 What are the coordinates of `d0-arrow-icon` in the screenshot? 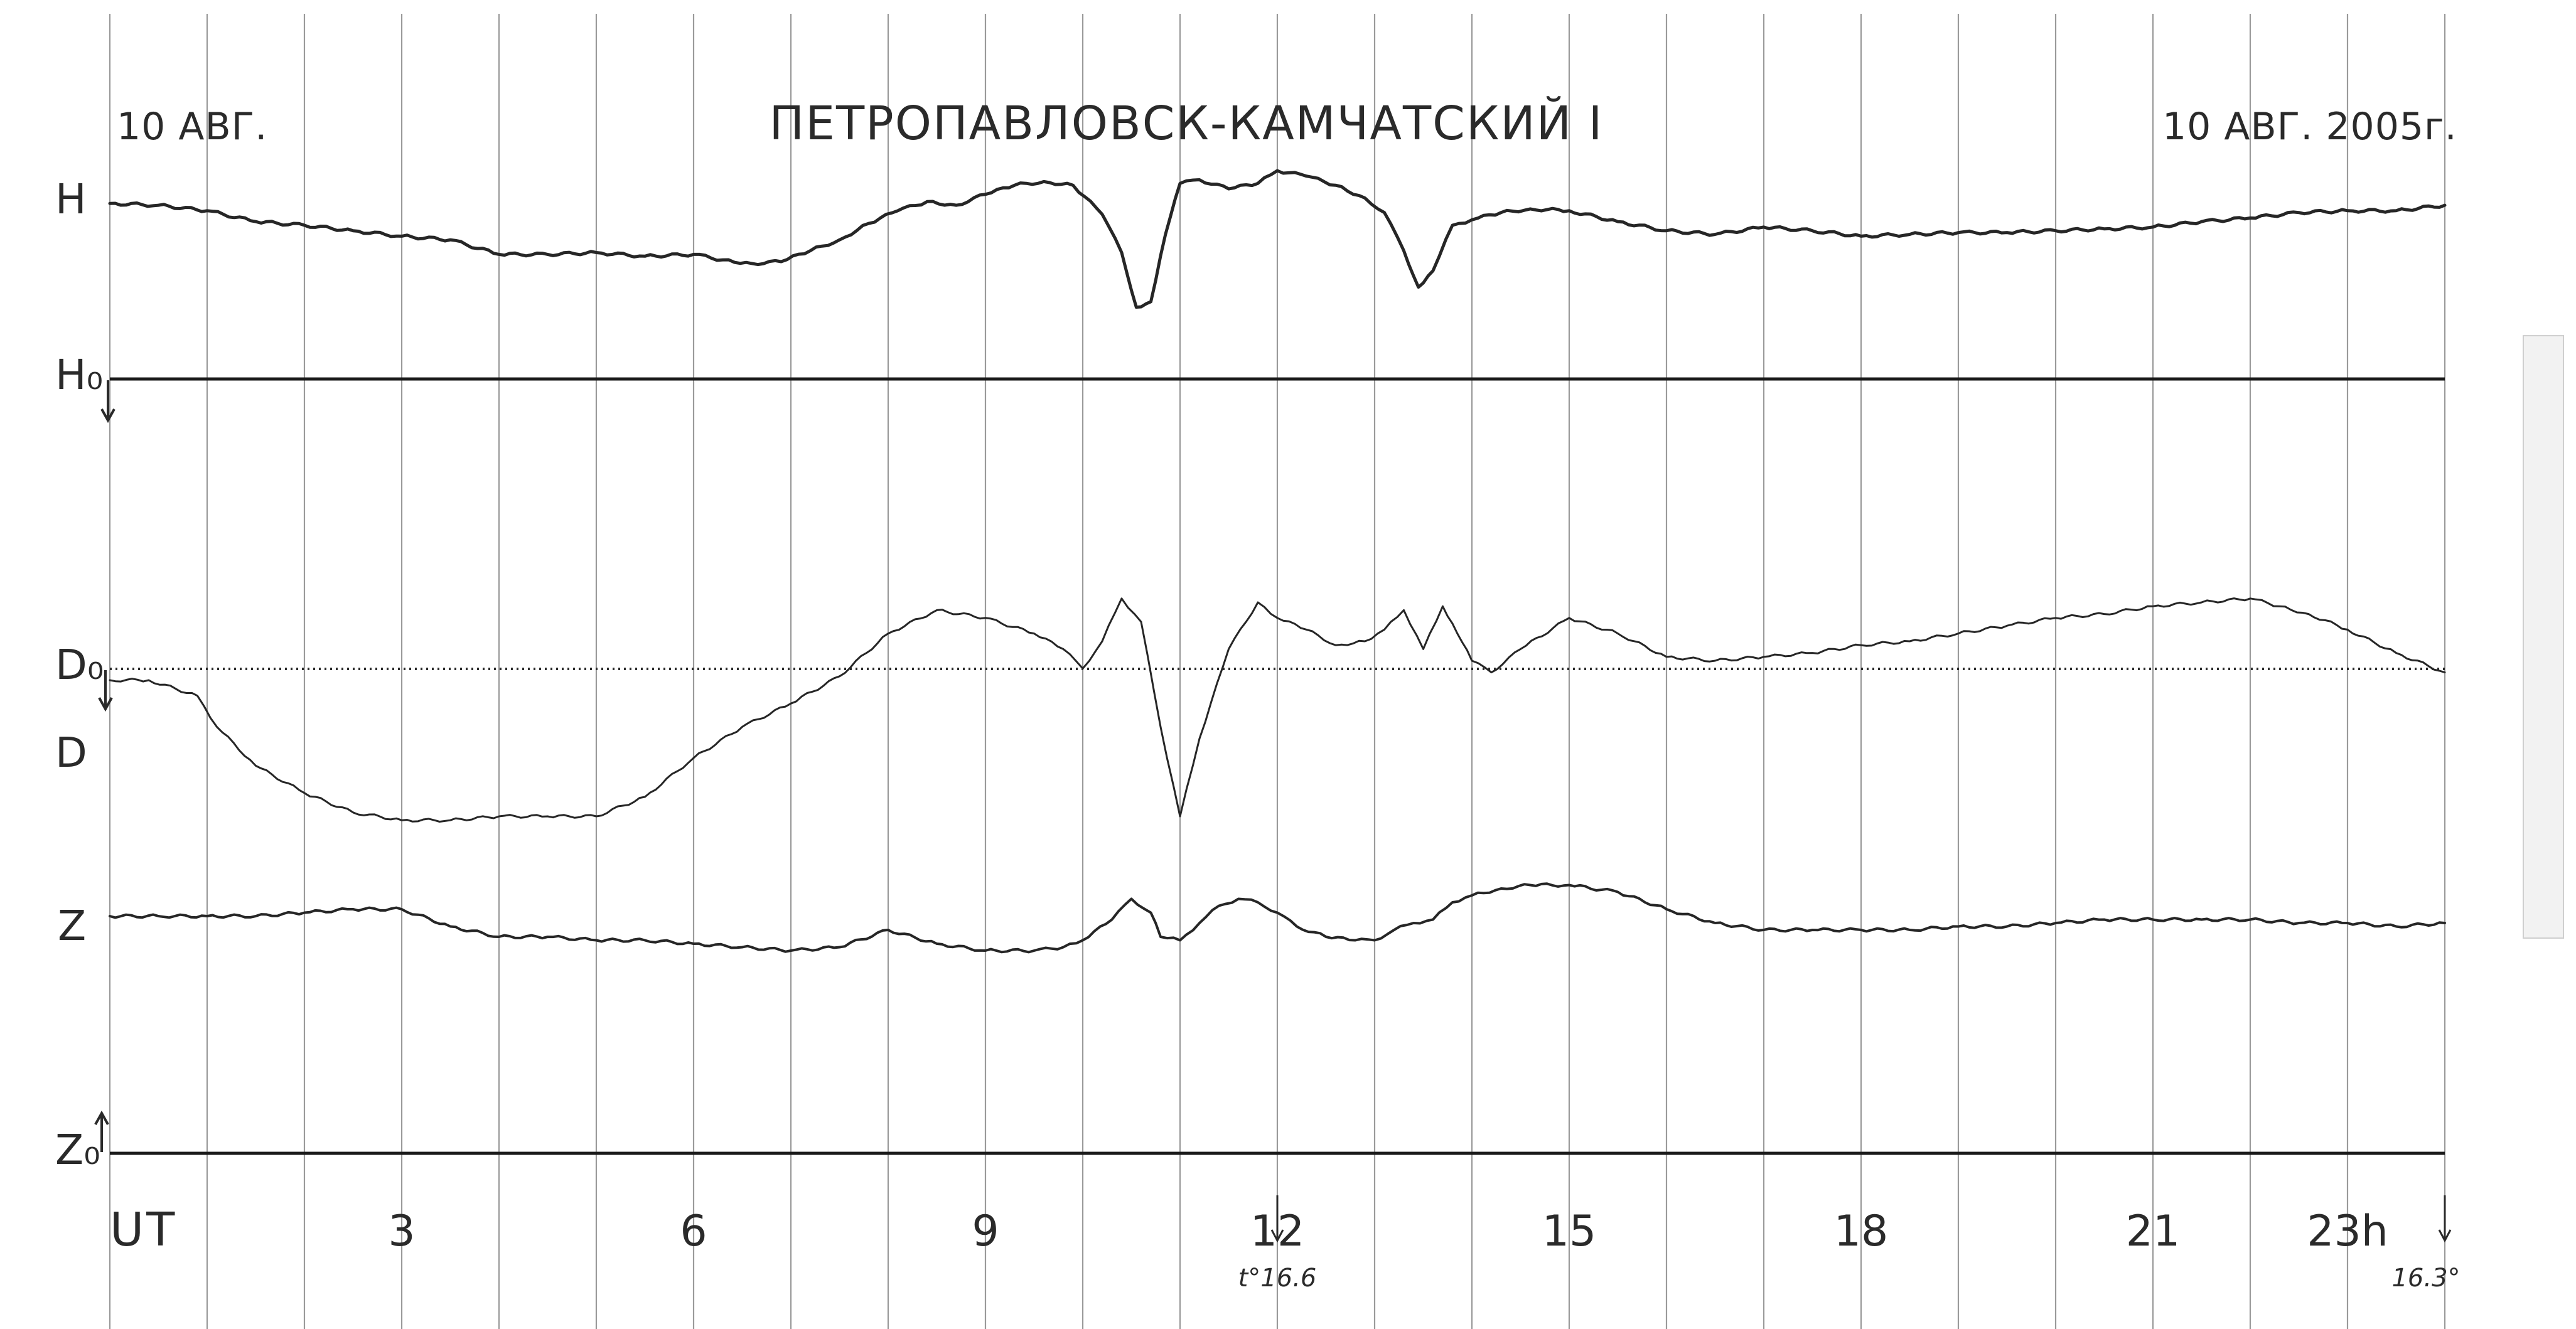 It's located at (105, 691).